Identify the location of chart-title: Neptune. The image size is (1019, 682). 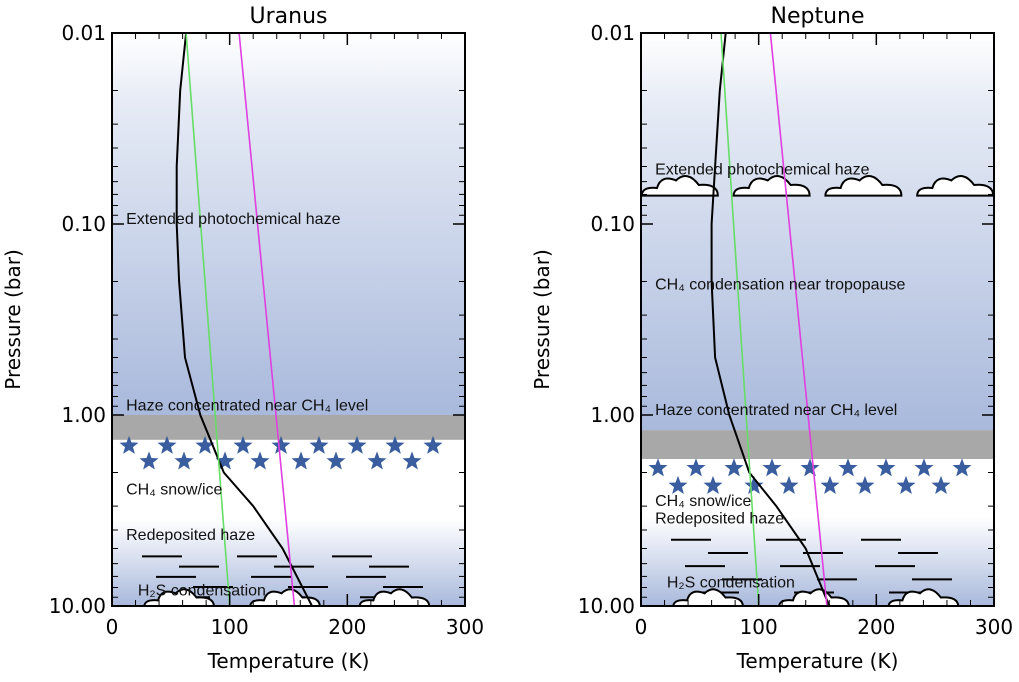
(817, 16).